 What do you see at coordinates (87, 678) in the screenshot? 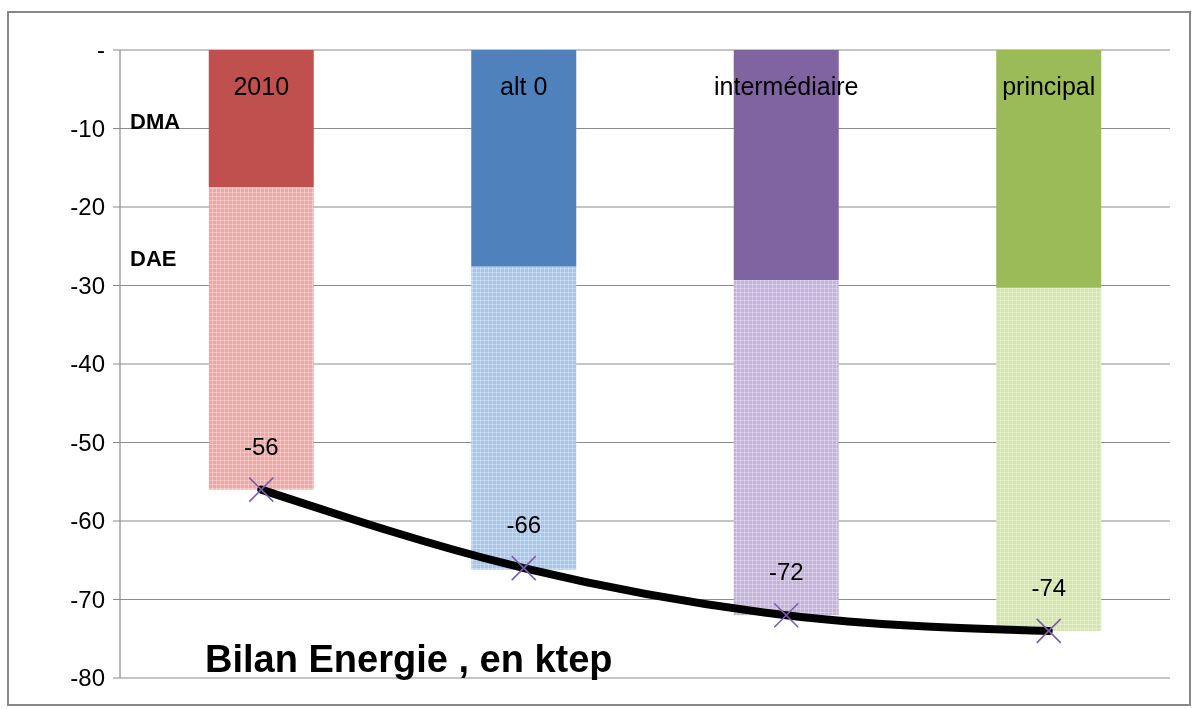
I see `y-tick-label: -80` at bounding box center [87, 678].